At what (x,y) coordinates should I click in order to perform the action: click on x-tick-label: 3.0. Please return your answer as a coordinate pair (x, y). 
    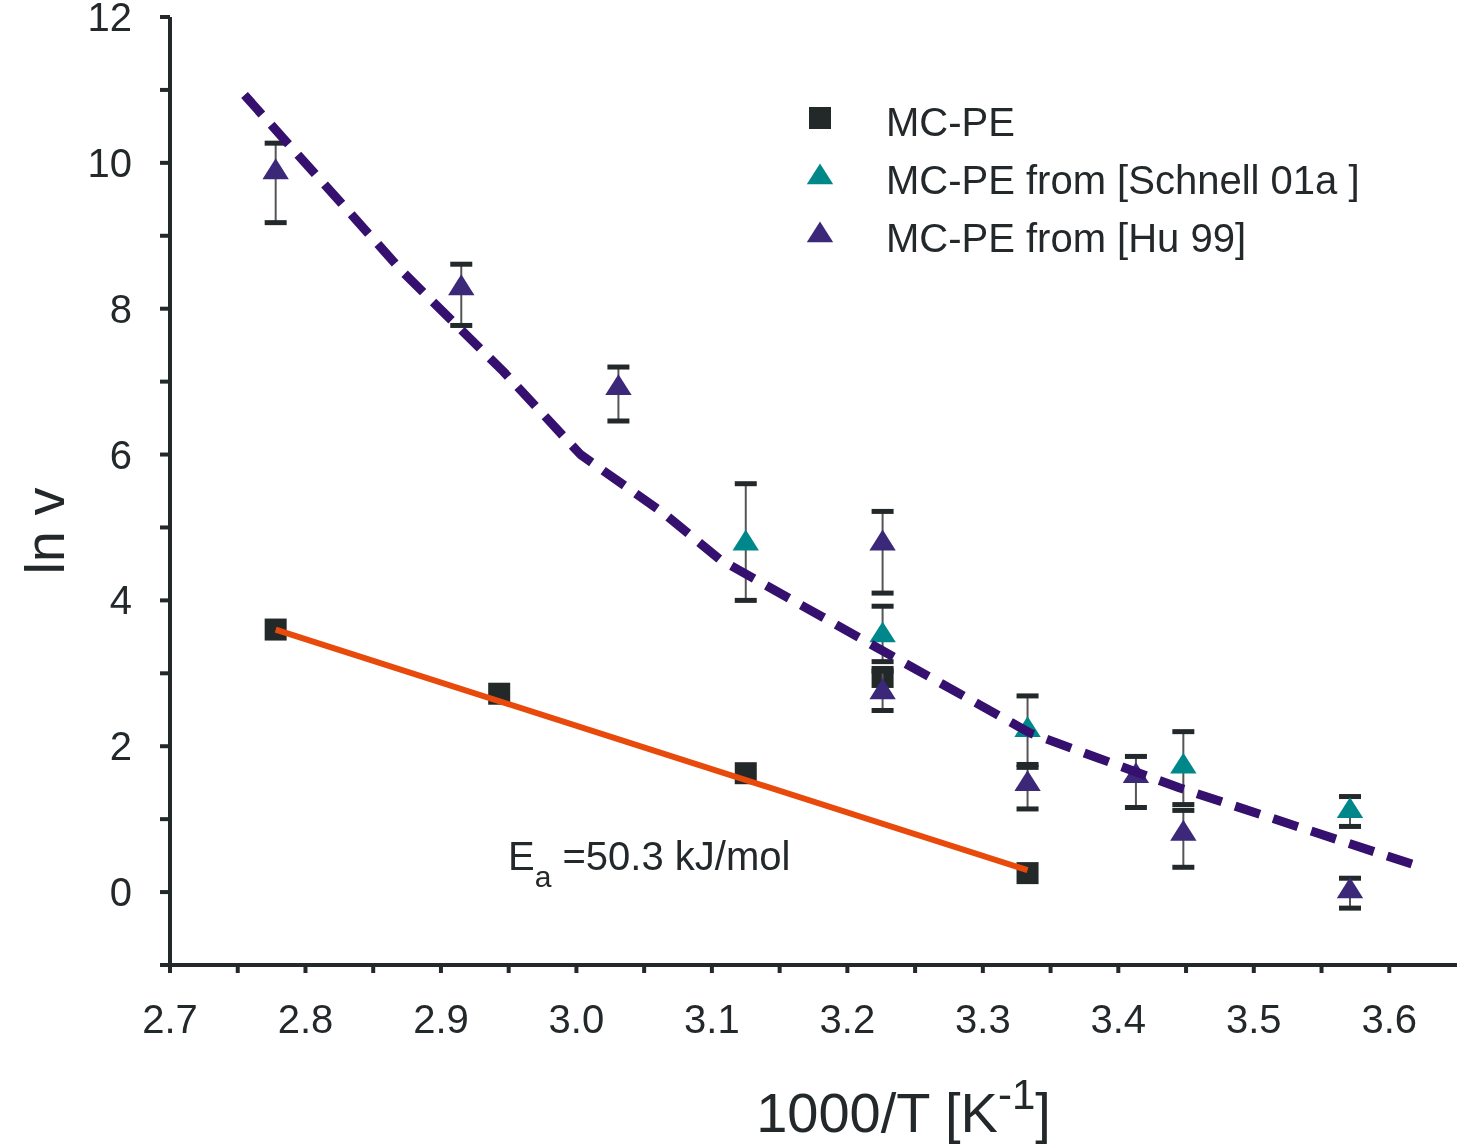
    Looking at the image, I should click on (576, 1019).